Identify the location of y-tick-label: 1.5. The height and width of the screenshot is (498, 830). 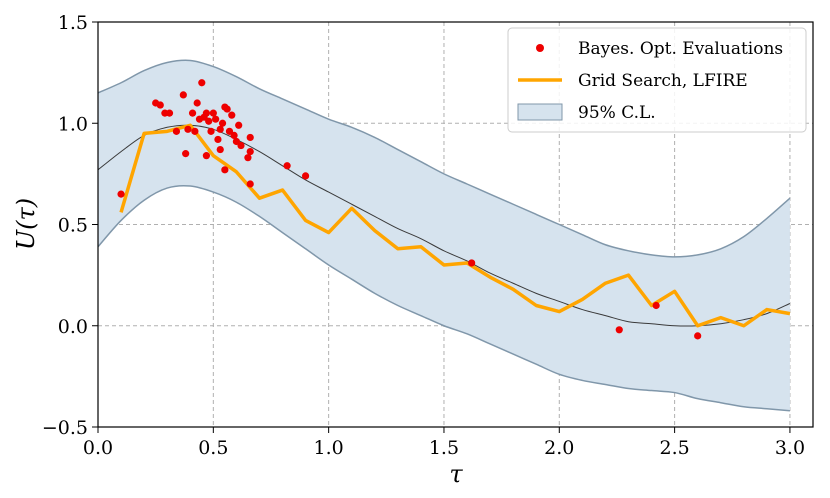
(73, 23).